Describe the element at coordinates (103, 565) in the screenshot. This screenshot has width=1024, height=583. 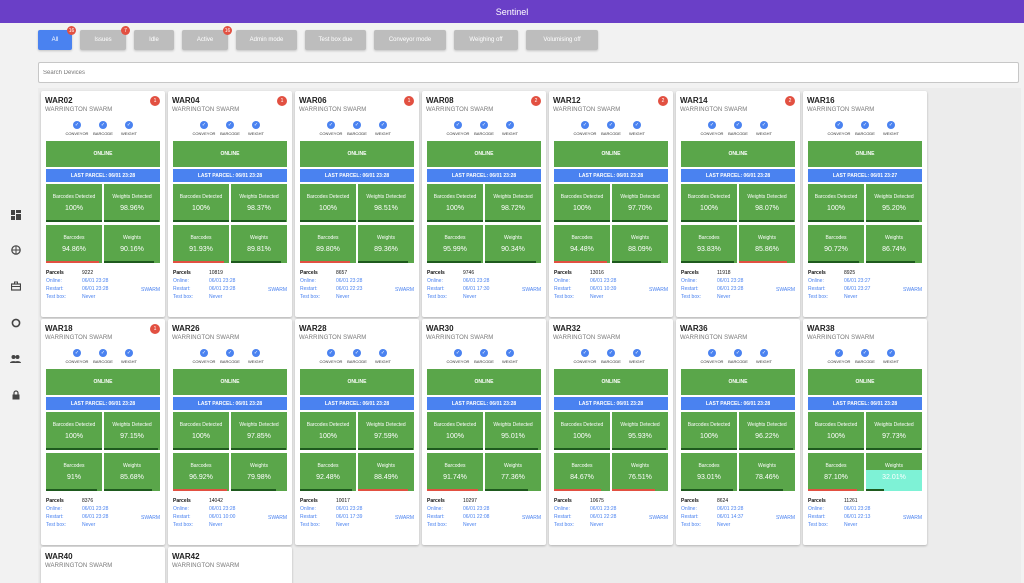
I see `device-card: WAR40 WARRINGTON SWARM` at that location.